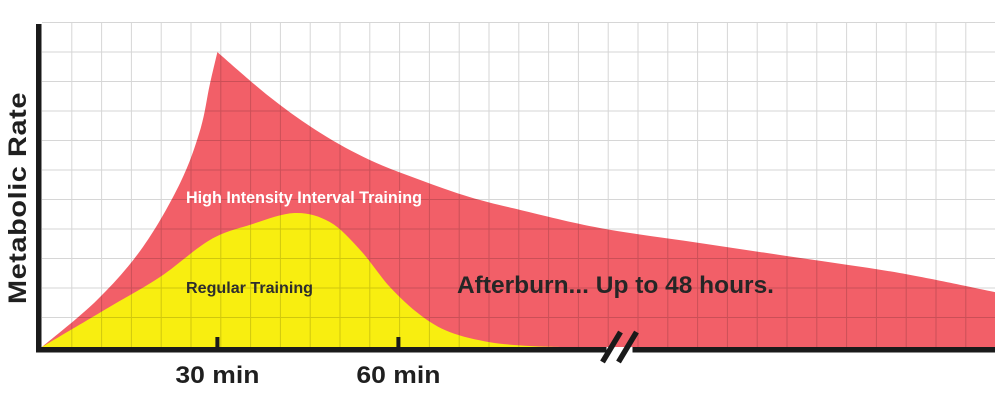 This screenshot has height=400, width=1000. Describe the element at coordinates (813, 350) in the screenshot. I see `x-axis-right-segment` at that location.